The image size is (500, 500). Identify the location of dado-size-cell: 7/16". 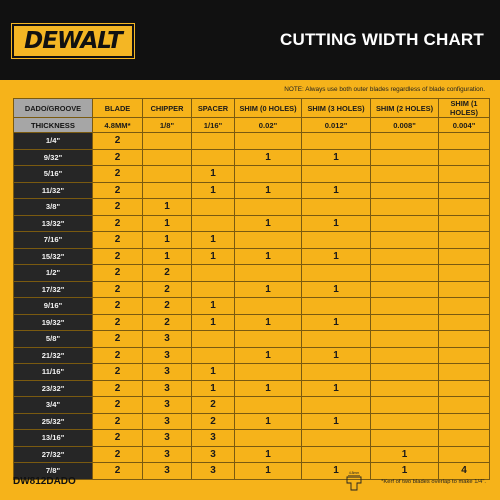
(53, 240).